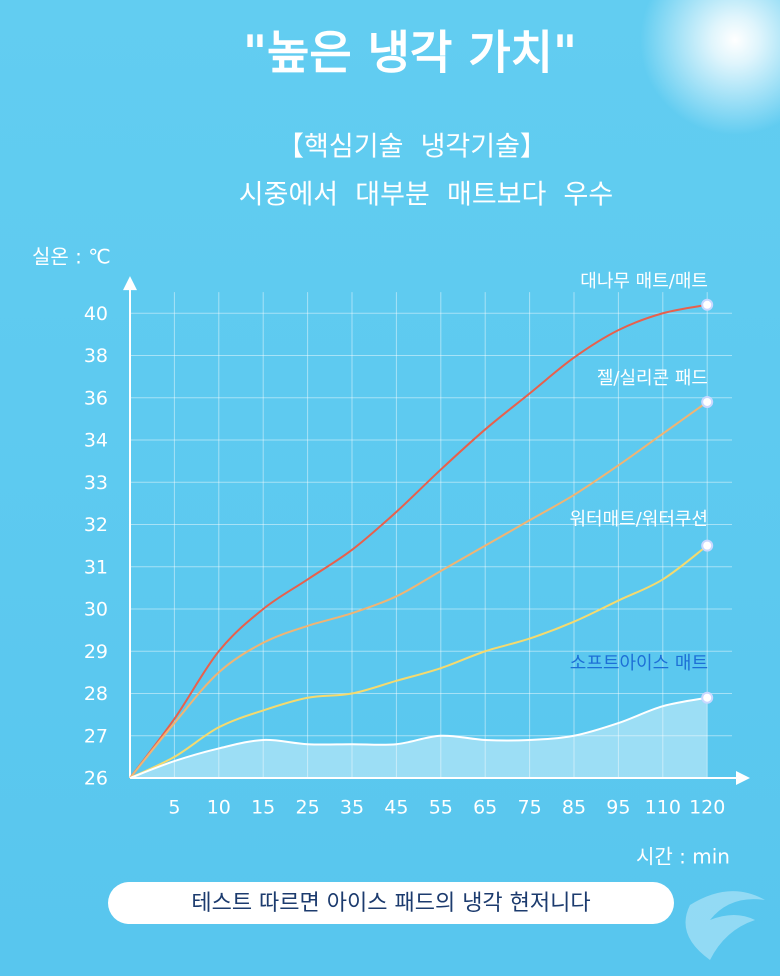 Image resolution: width=780 pixels, height=976 pixels. What do you see at coordinates (352, 808) in the screenshot?
I see `x-tick-label: 35` at bounding box center [352, 808].